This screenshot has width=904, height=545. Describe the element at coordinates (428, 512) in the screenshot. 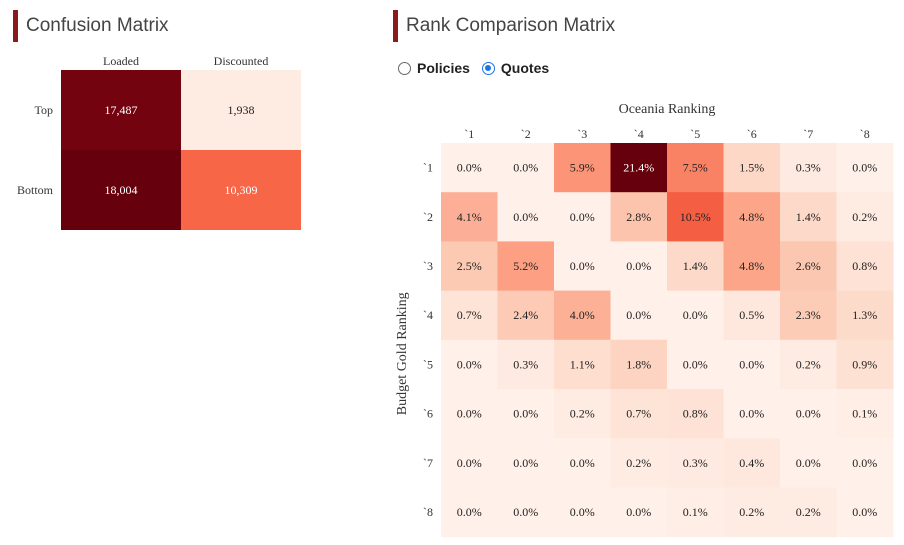

I see `rank-row-label: `8` at that location.